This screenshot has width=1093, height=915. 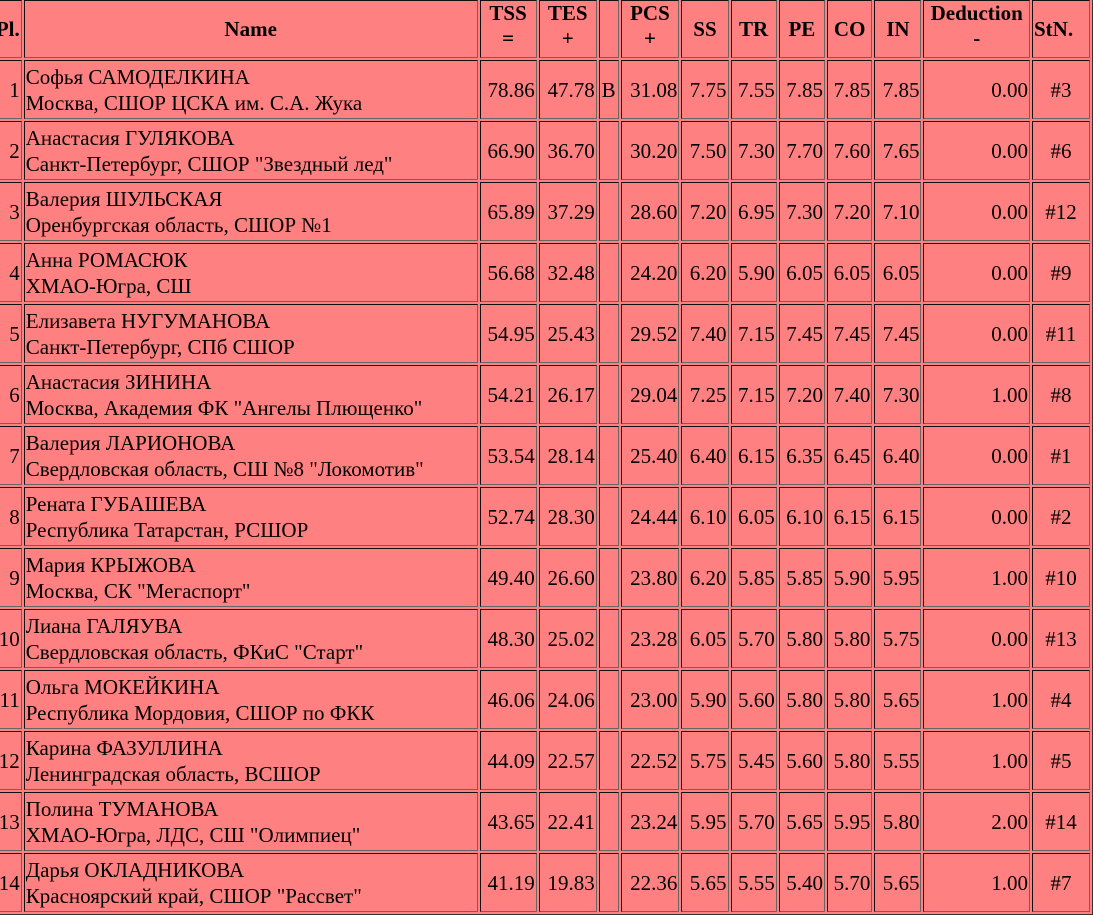 What do you see at coordinates (608, 89) in the screenshot?
I see `cell-bonus: B` at bounding box center [608, 89].